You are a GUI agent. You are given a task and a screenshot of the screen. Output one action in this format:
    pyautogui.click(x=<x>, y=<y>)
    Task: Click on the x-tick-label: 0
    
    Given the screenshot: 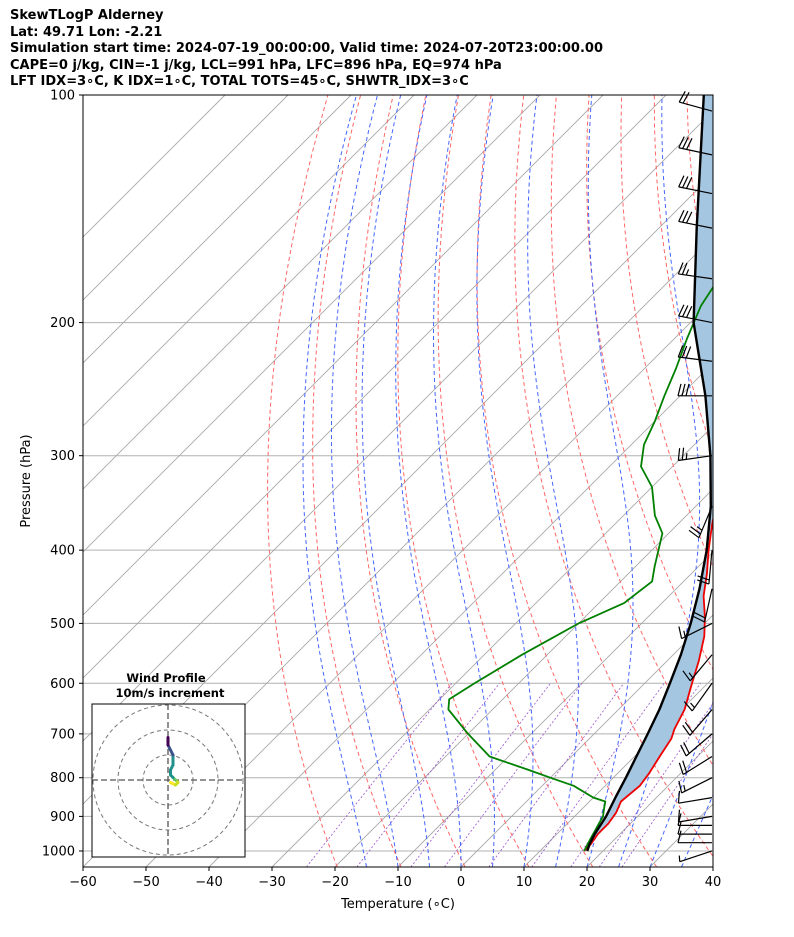 What is the action you would take?
    pyautogui.click(x=461, y=882)
    